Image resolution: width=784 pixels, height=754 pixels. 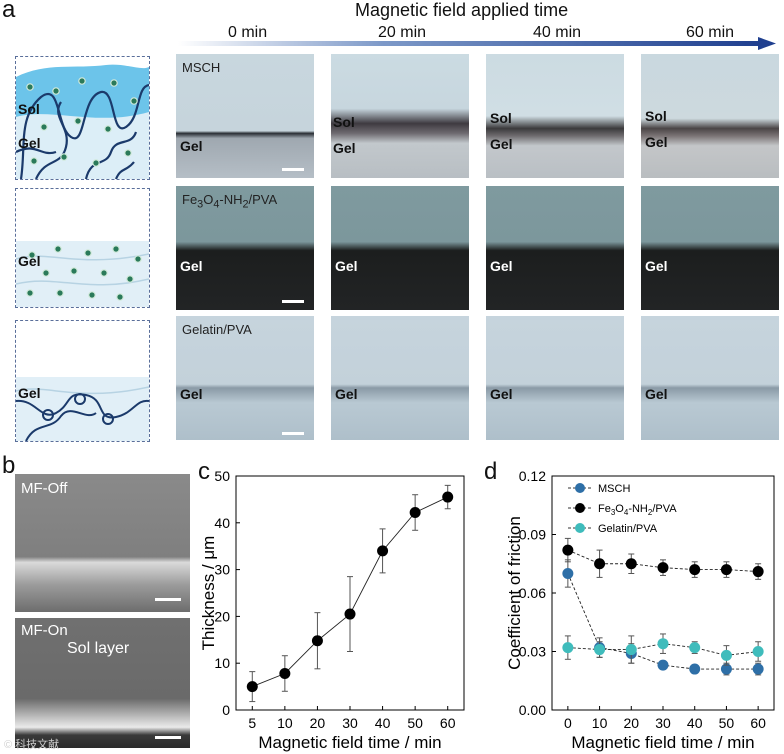 I want to click on photo-msch-0: MSCH Gel, so click(x=245, y=116).